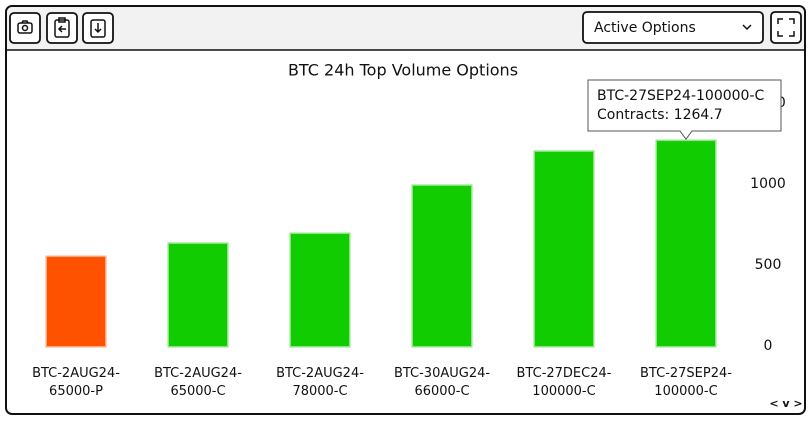 The height and width of the screenshot is (424, 811). I want to click on x-tick-label: BTC-2AUG24-78000-C, so click(320, 382).